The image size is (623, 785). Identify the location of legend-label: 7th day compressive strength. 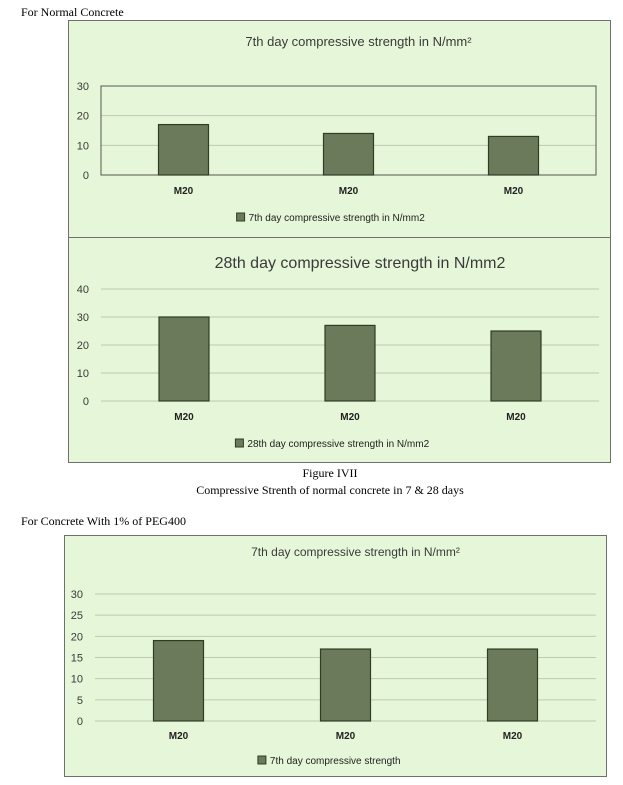
(335, 761).